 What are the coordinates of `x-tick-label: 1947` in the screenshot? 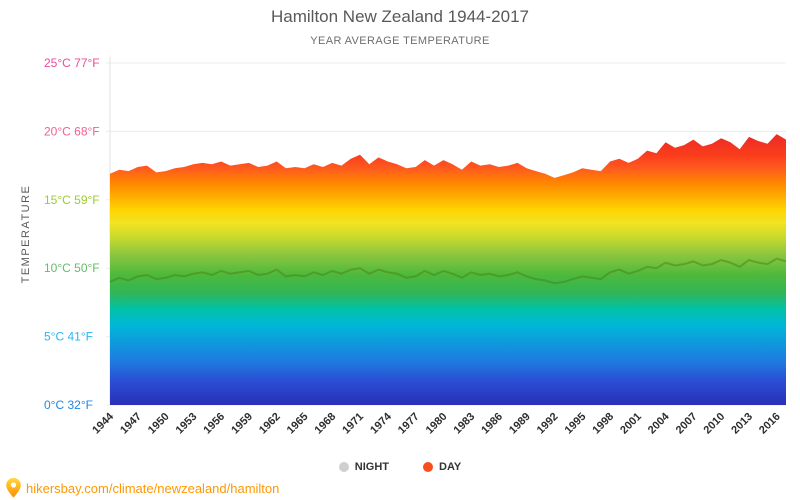 It's located at (131, 424).